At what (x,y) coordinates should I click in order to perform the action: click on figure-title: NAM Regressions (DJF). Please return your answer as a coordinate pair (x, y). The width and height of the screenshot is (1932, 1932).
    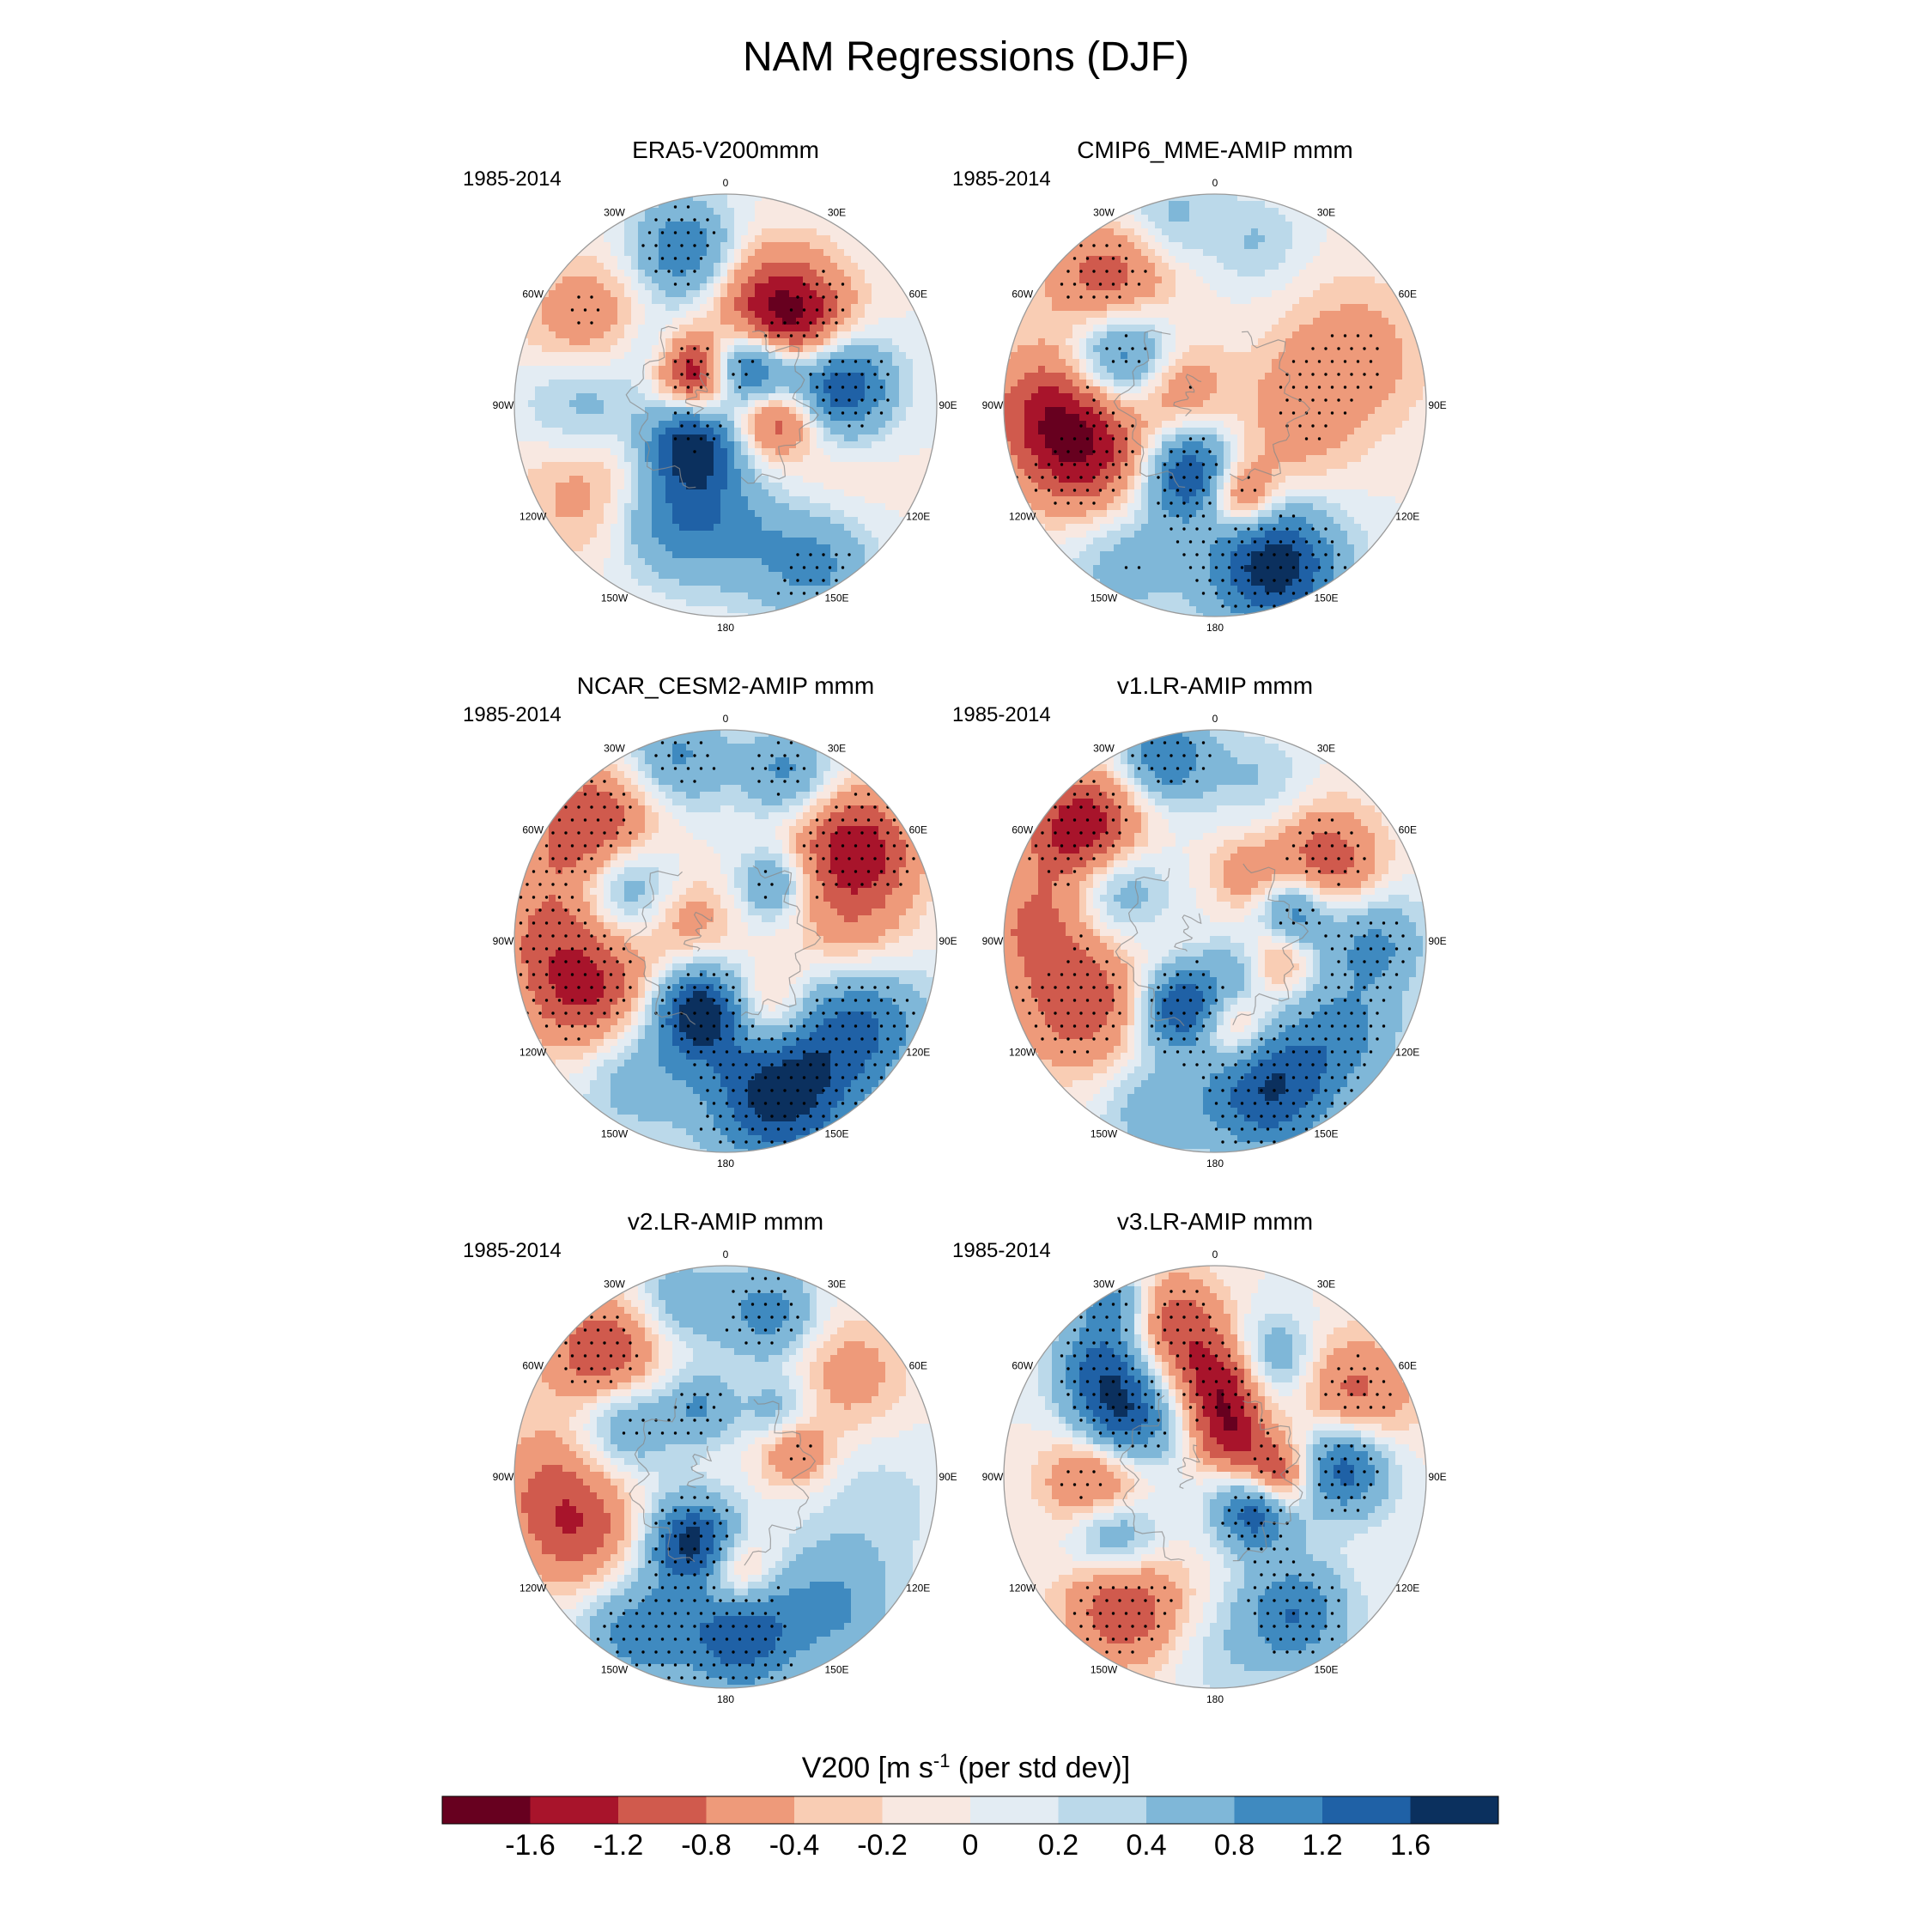
    Looking at the image, I should click on (966, 57).